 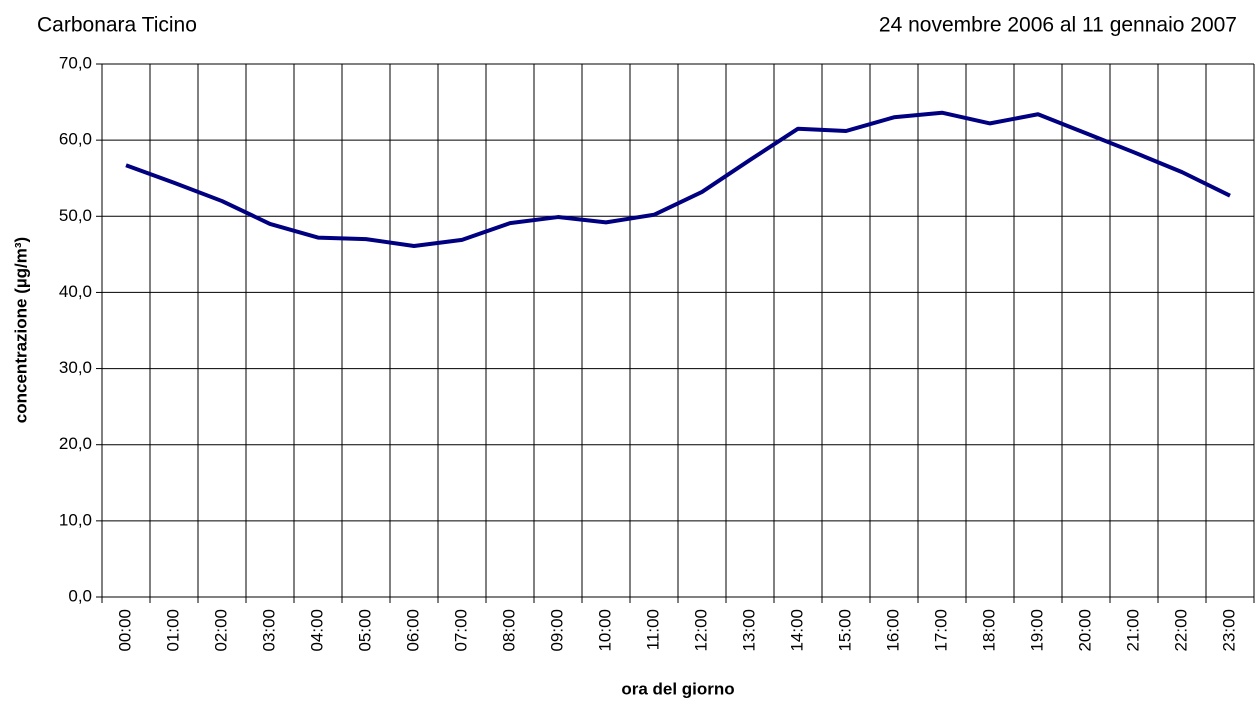 What do you see at coordinates (508, 630) in the screenshot?
I see `x-tick-label: 08:00` at bounding box center [508, 630].